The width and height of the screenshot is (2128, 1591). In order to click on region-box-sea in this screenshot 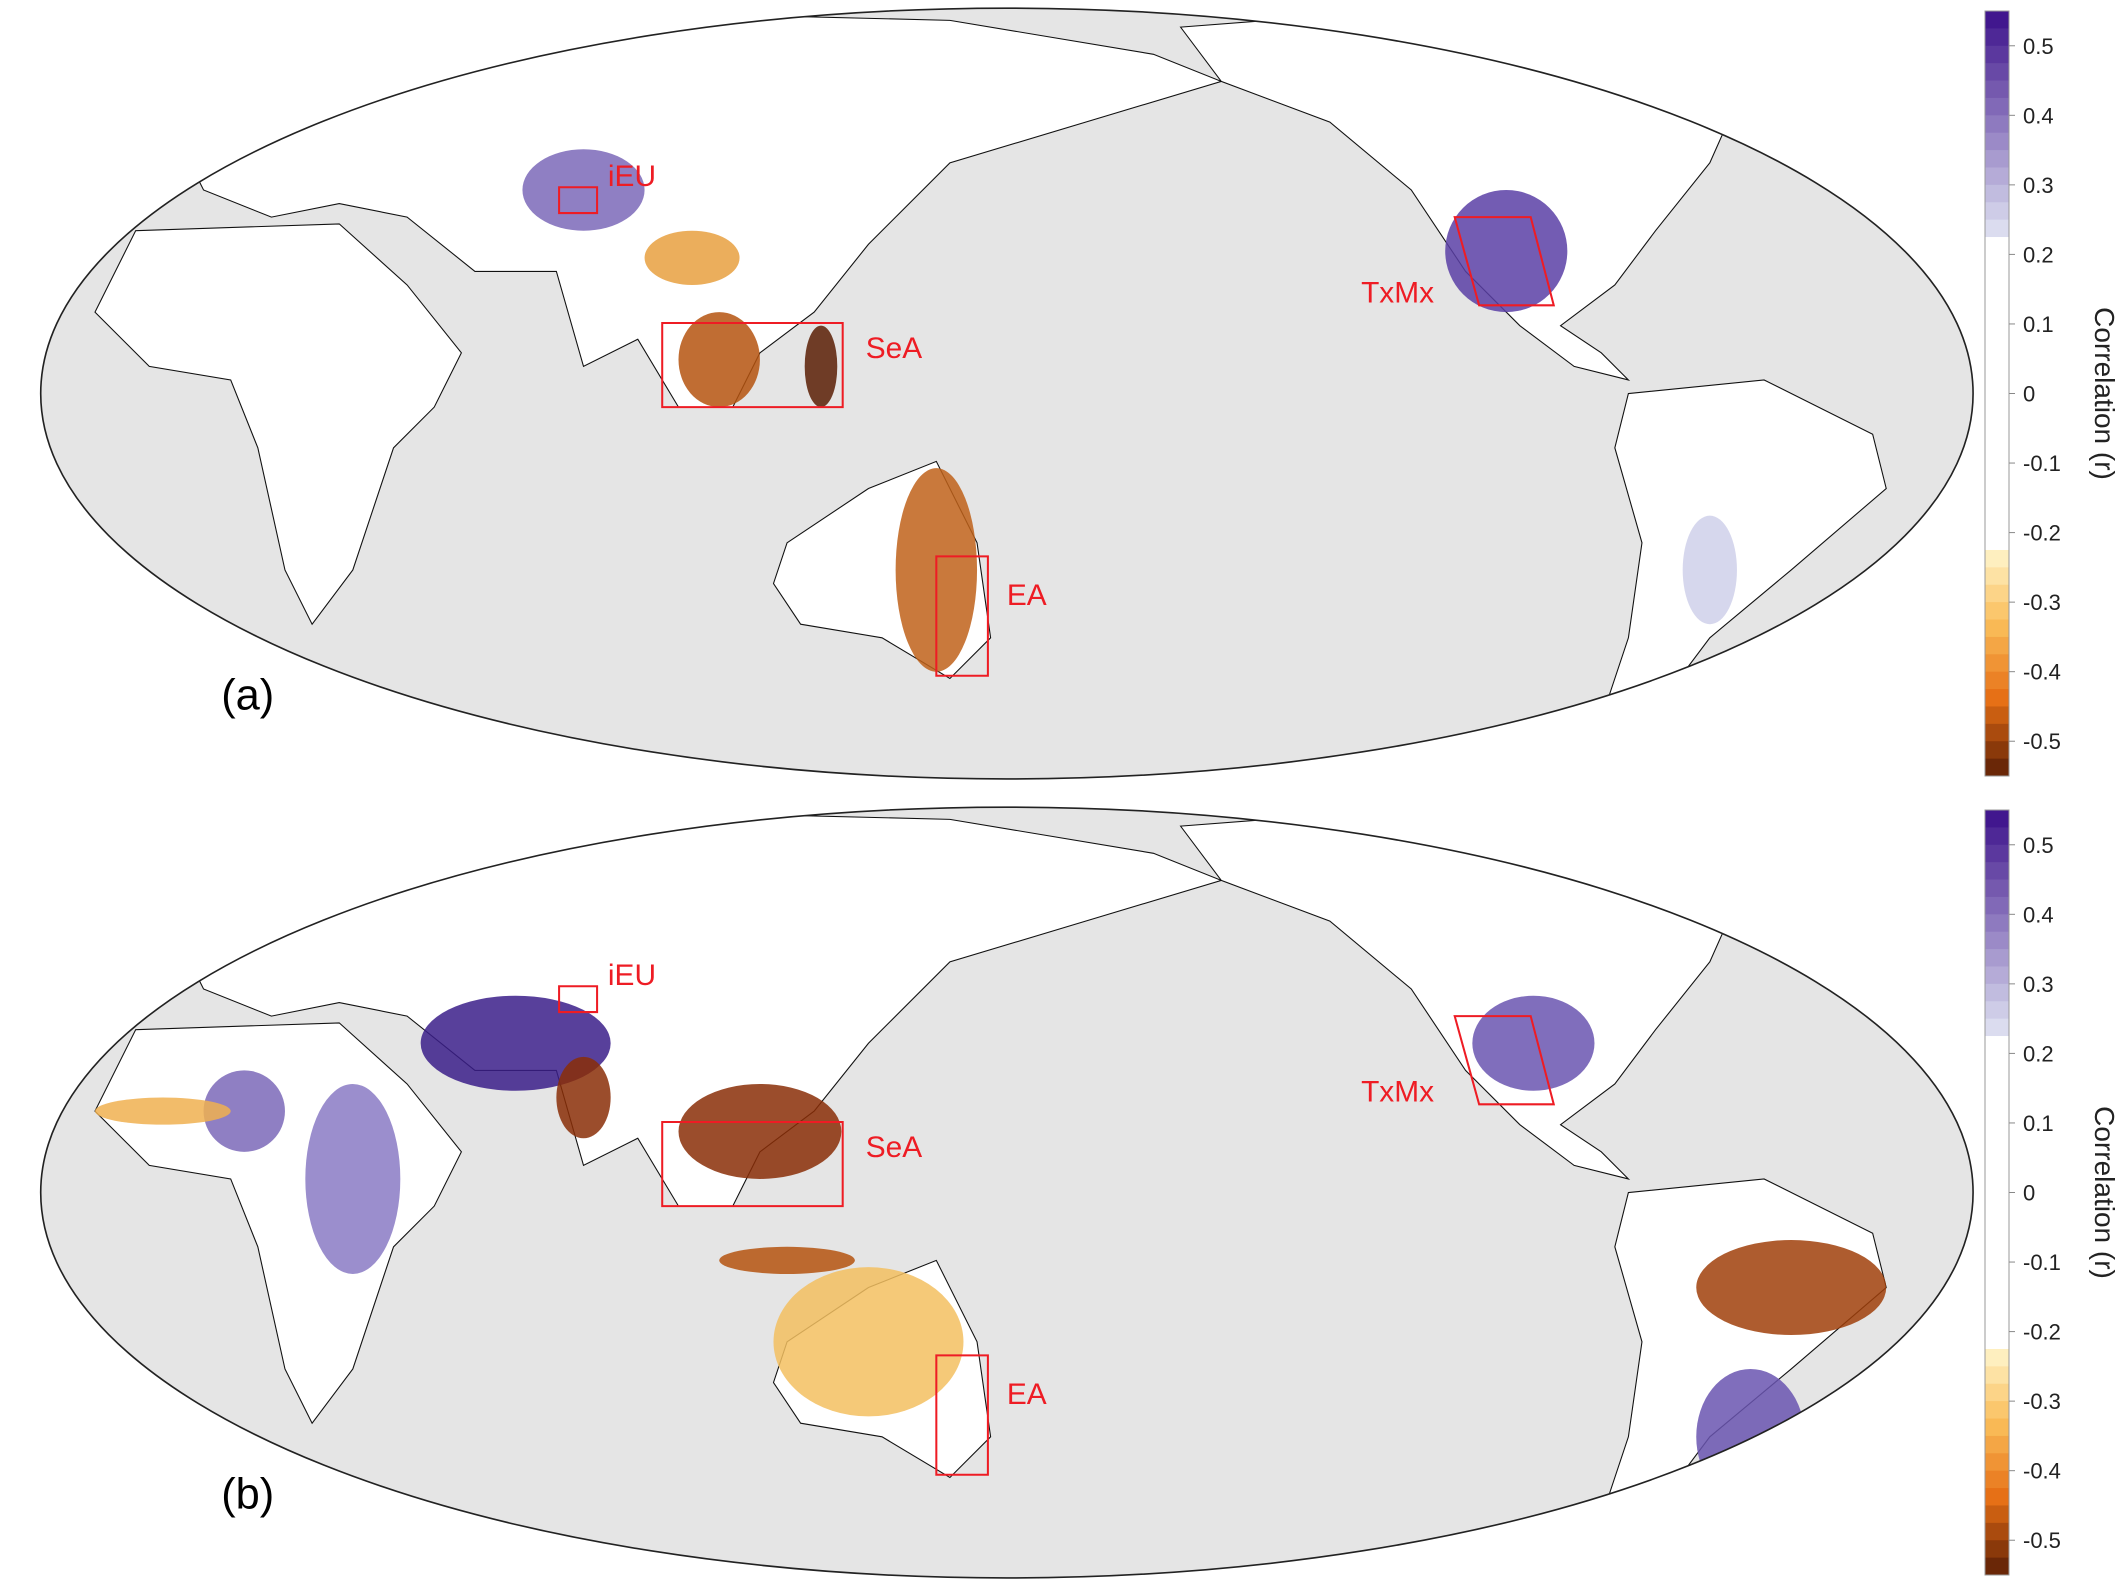, I will do `click(752, 365)`.